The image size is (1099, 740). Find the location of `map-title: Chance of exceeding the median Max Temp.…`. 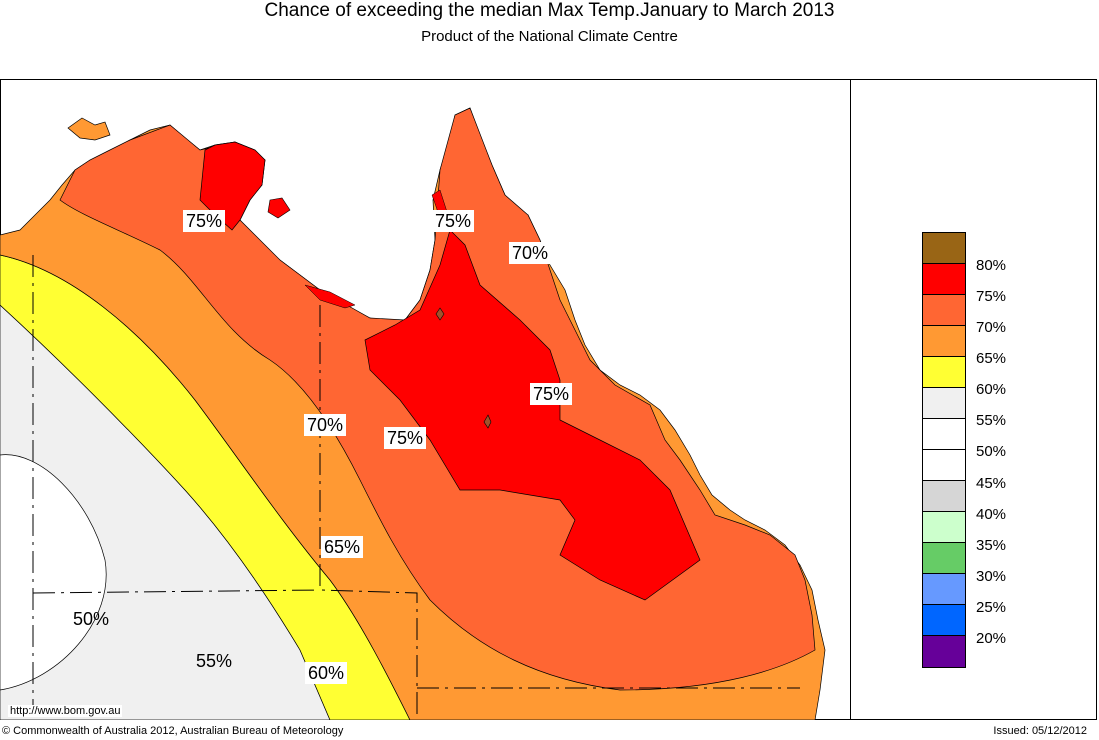

map-title: Chance of exceeding the median Max Temp.… is located at coordinates (549, 10).